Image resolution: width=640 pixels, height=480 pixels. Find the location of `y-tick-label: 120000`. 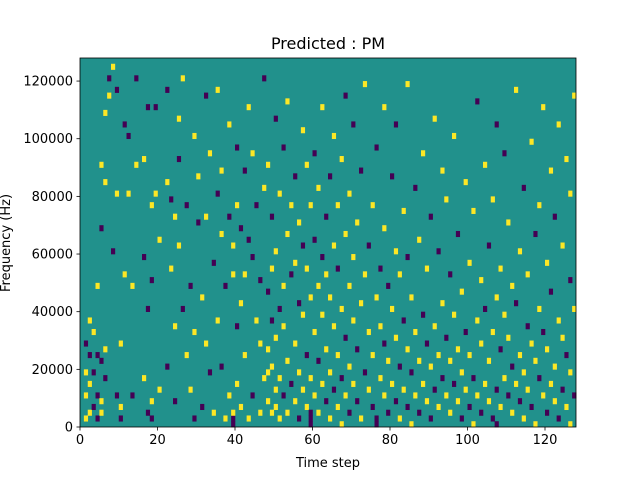

y-tick-label: 120000 is located at coordinates (48, 82).